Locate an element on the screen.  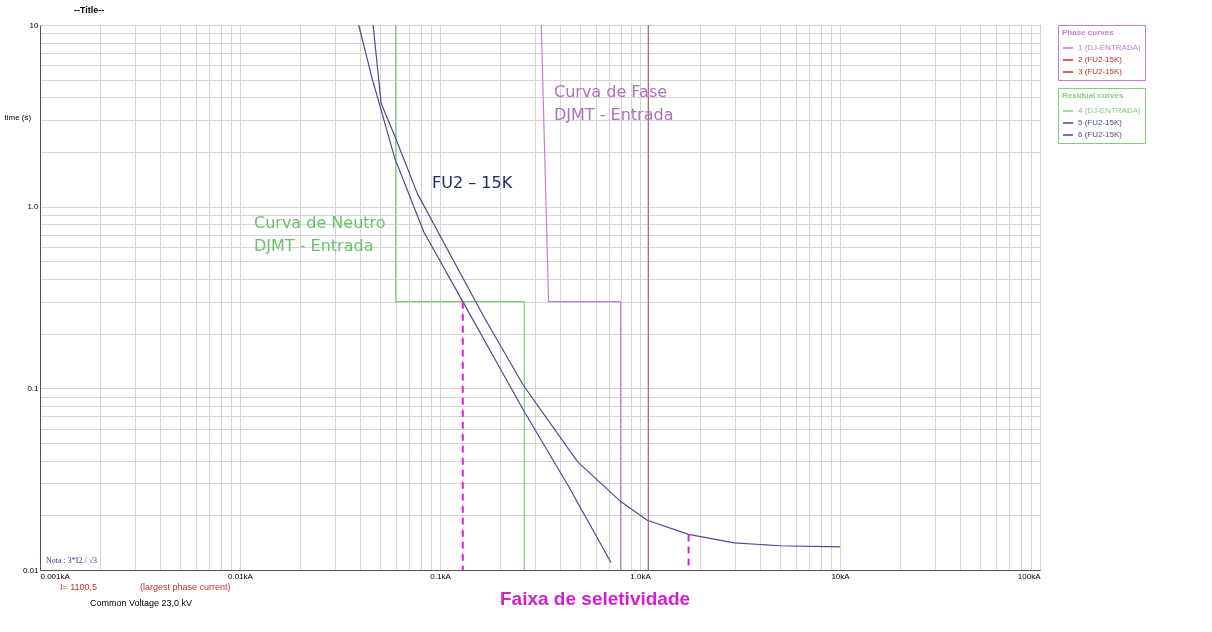
annotation: Curva de Neutro DJMT - Entrada is located at coordinates (320, 234).